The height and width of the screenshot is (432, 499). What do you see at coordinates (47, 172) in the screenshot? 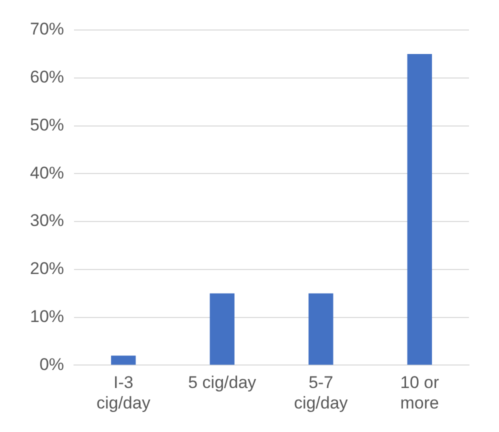
I see `y-tick-label: 40%` at bounding box center [47, 172].